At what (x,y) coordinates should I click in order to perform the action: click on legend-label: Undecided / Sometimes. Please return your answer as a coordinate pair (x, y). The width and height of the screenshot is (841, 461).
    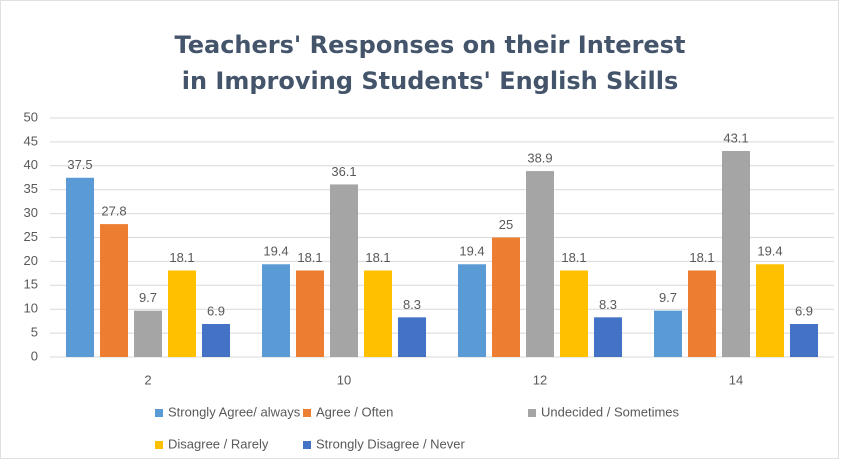
    Looking at the image, I should click on (610, 411).